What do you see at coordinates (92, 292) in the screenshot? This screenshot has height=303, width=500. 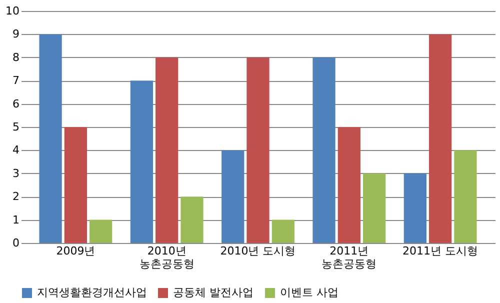 I see `legend-label: 지역생활환경개선사업` at bounding box center [92, 292].